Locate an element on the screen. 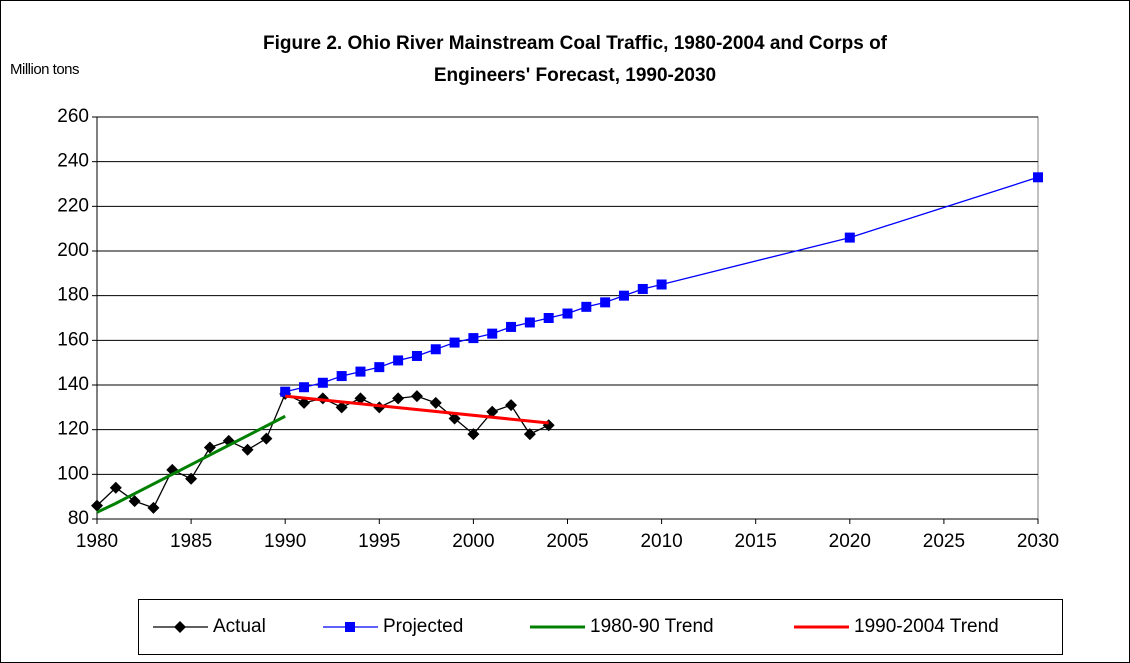  legend-label: 1980-90 Trend is located at coordinates (652, 626).